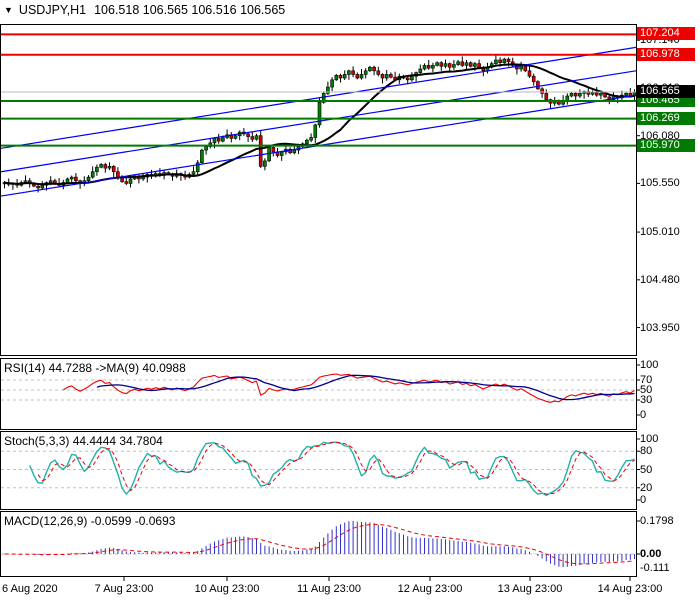 This screenshot has width=700, height=600. What do you see at coordinates (666, 118) in the screenshot?
I see `level-badge: 106.269` at bounding box center [666, 118].